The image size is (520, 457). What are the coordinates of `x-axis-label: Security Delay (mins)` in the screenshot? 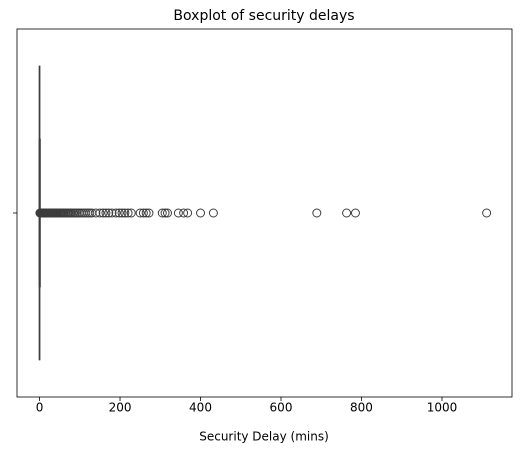 It's located at (264, 437).